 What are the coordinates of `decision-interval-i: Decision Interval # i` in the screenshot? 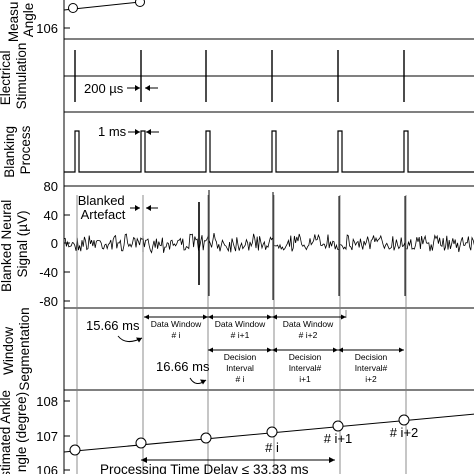 It's located at (240, 368).